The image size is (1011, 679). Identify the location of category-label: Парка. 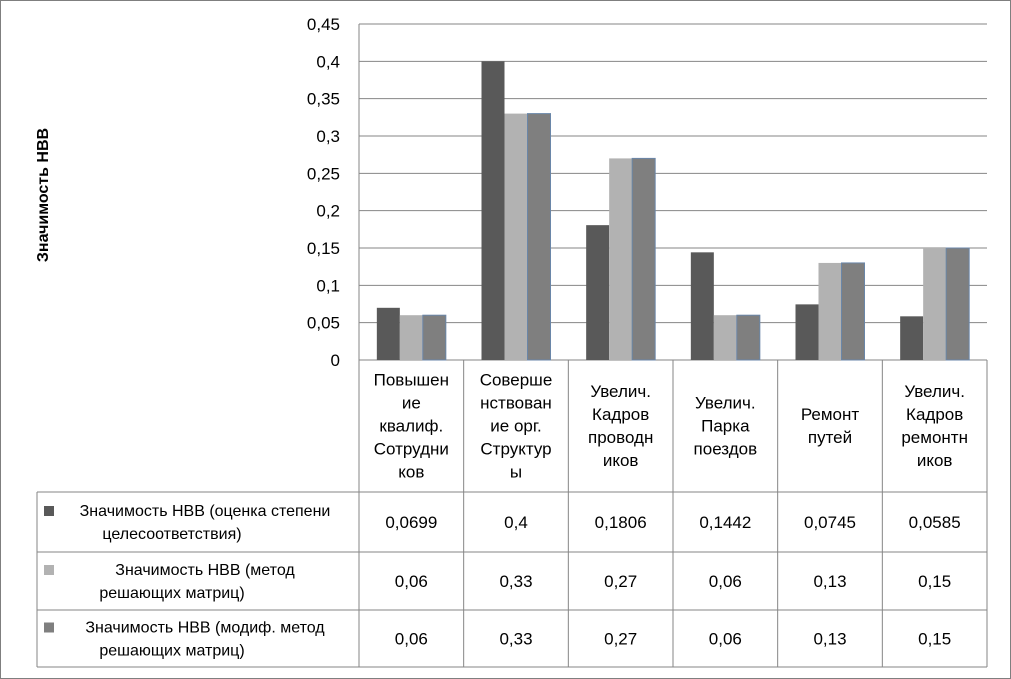
(725, 426).